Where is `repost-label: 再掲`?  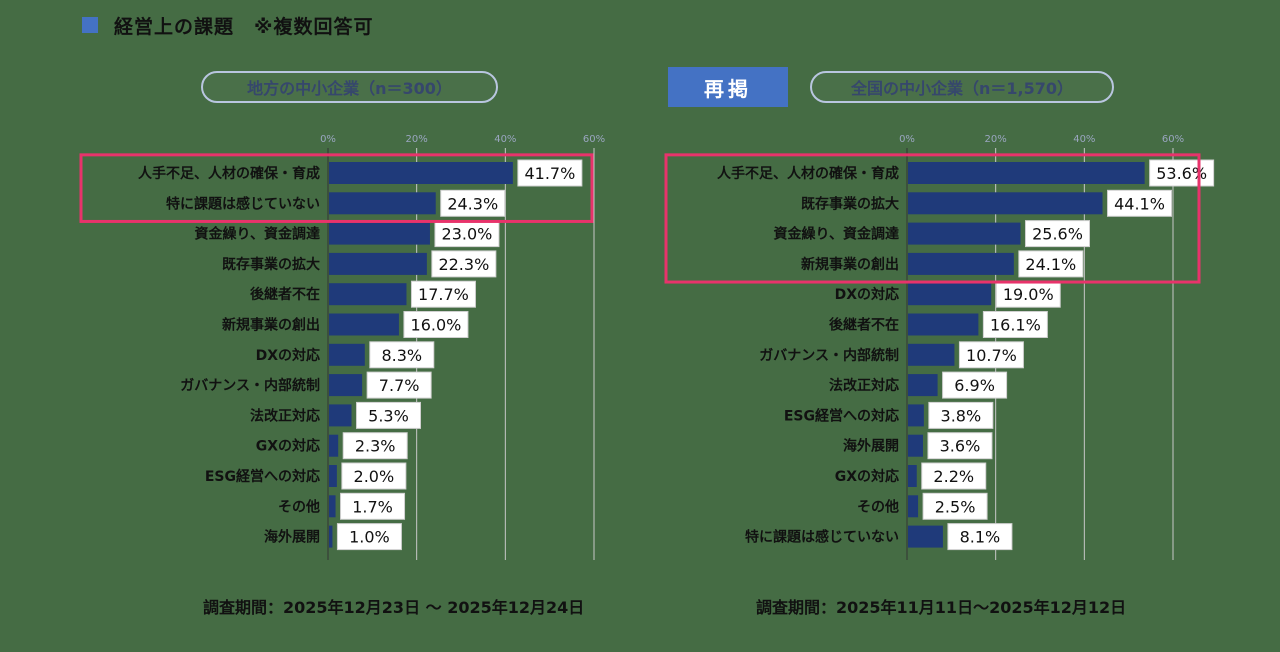 repost-label: 再掲 is located at coordinates (728, 88).